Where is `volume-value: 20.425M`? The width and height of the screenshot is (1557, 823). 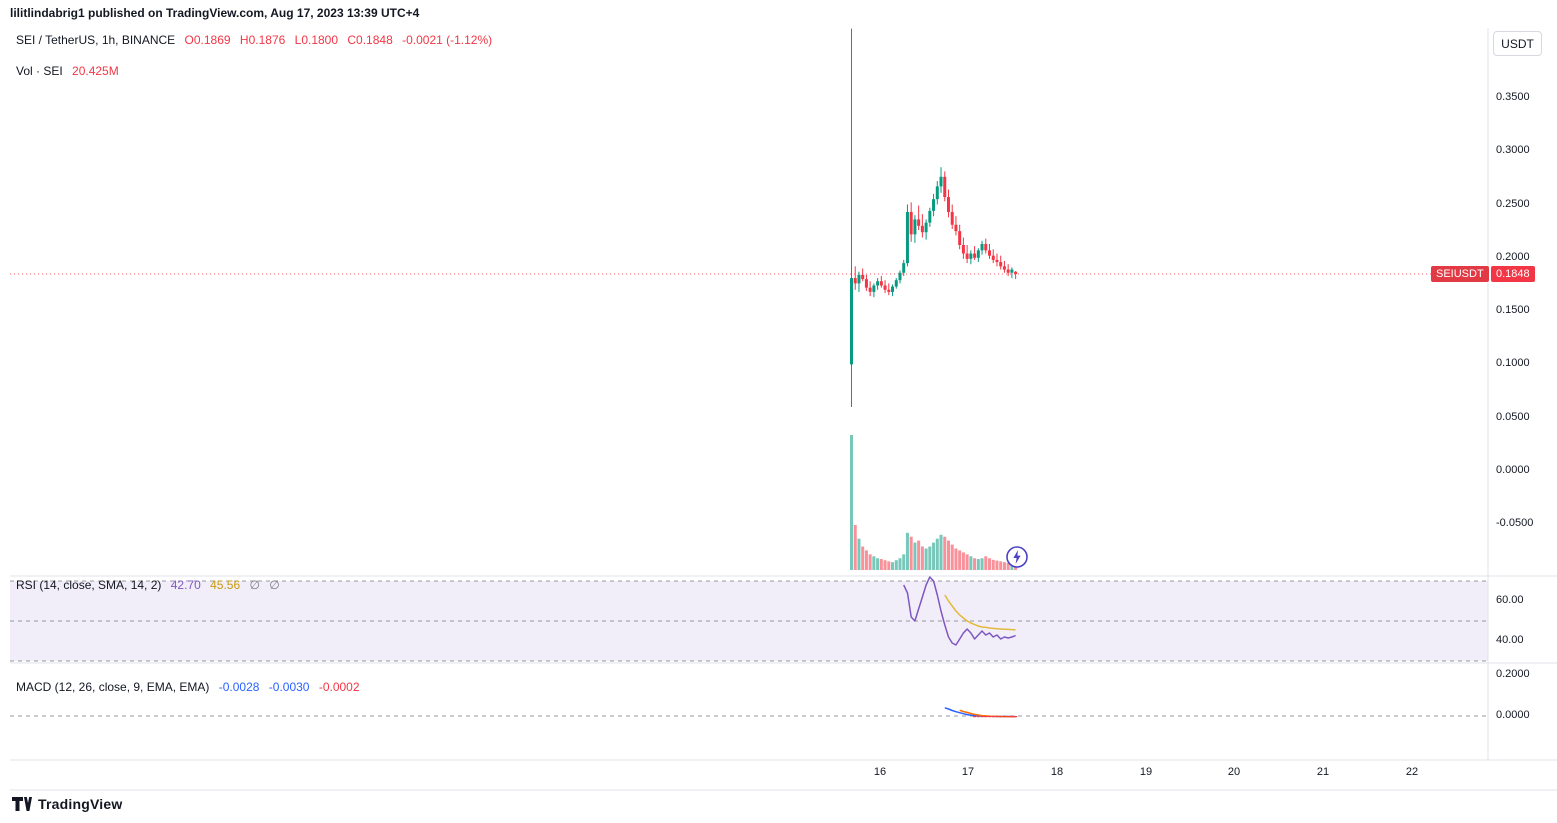 volume-value: 20.425M is located at coordinates (95, 71).